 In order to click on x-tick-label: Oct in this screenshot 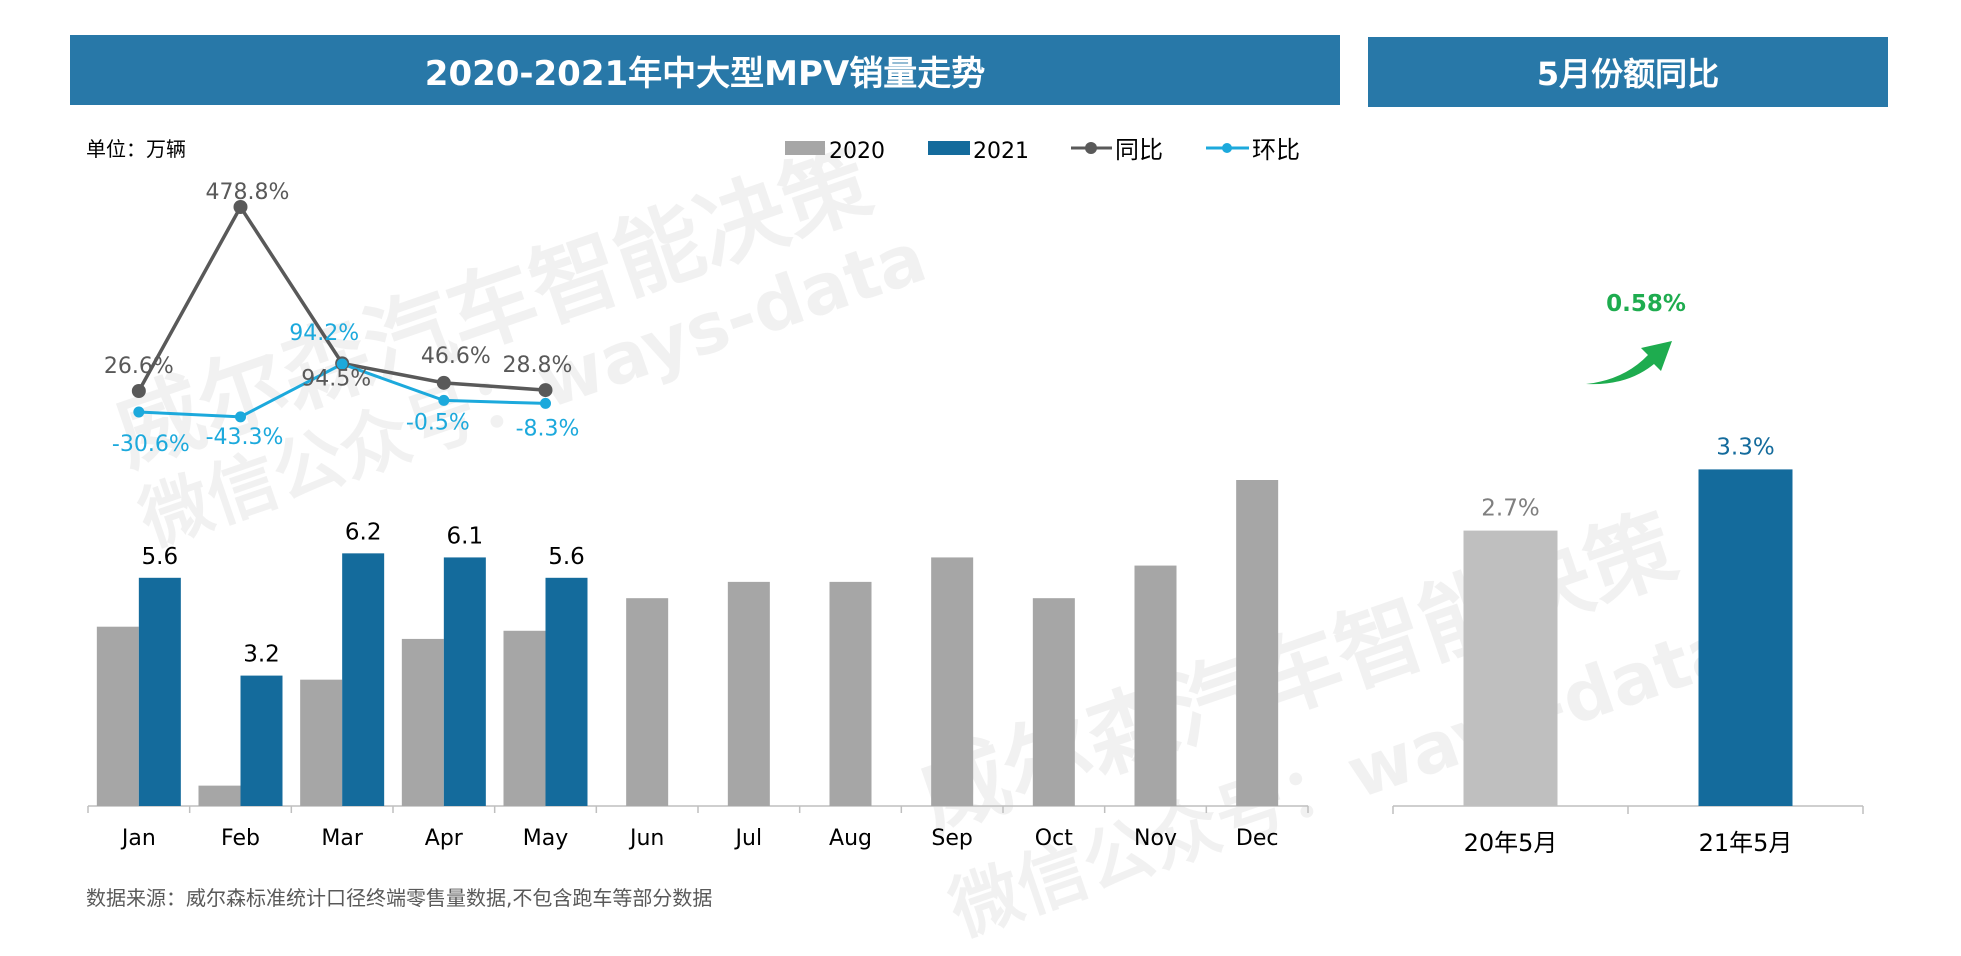, I will do `click(1054, 838)`.